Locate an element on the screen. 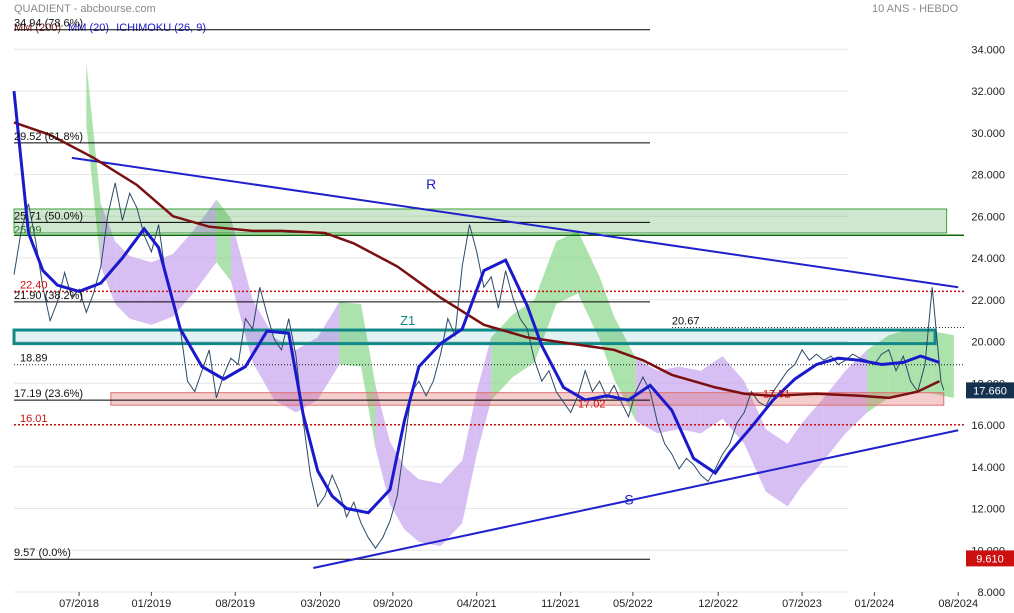 Image resolution: width=1014 pixels, height=613 pixels. x-tick-label: 09/2020 is located at coordinates (393, 604).